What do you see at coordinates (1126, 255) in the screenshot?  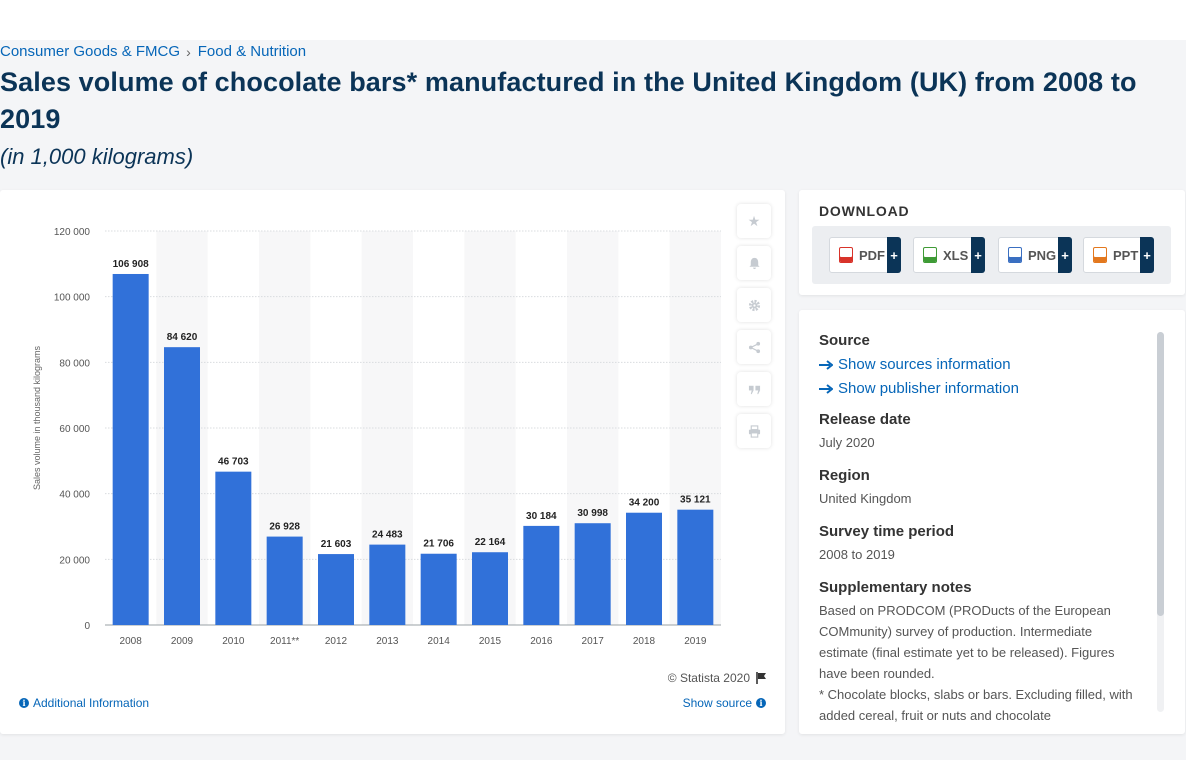 I see `download-ppt-label: PPT` at bounding box center [1126, 255].